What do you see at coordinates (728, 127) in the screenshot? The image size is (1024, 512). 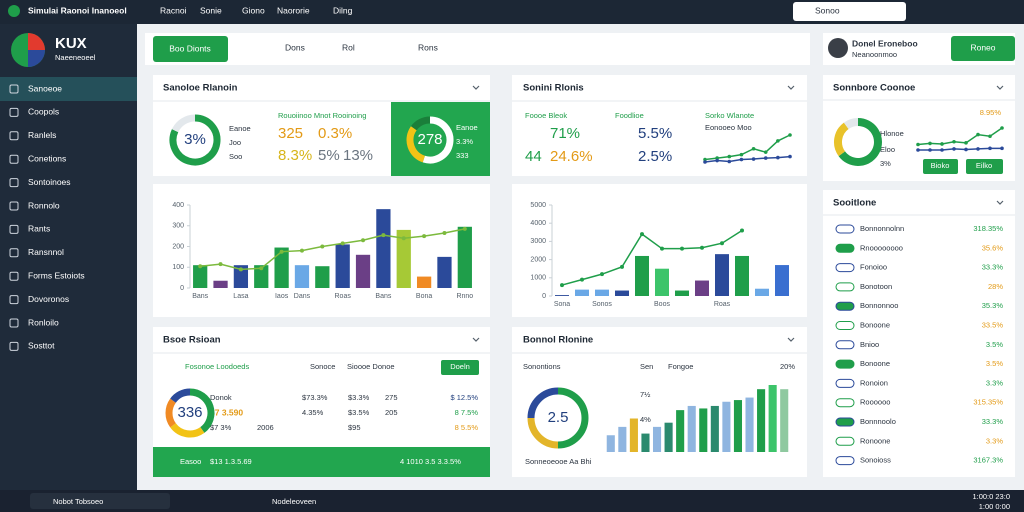 I see `card-b-text: Eonooeo Moo` at bounding box center [728, 127].